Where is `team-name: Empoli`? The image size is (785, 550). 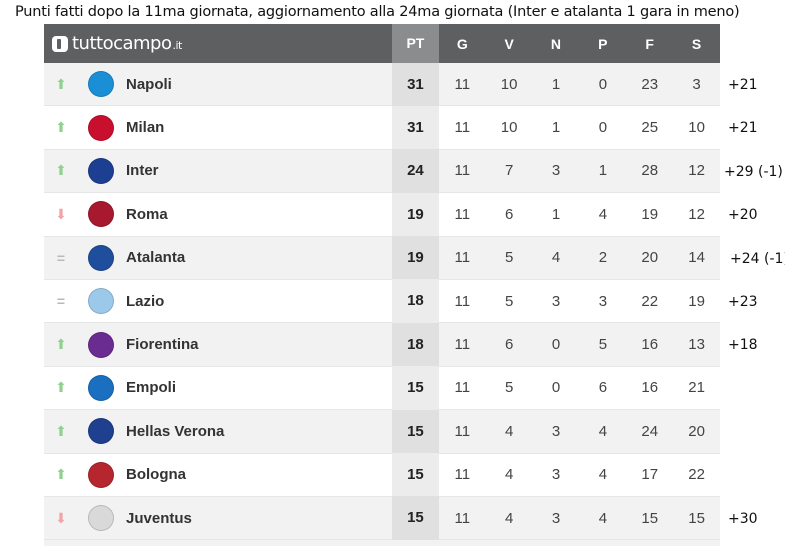 team-name: Empoli is located at coordinates (151, 388).